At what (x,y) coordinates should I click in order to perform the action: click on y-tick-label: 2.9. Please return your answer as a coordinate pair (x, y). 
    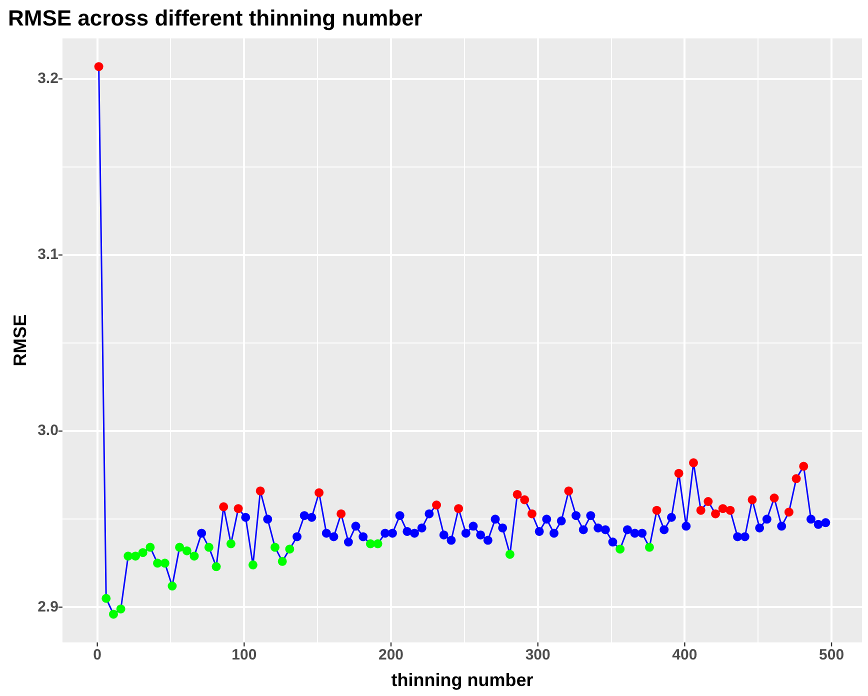
    Looking at the image, I should click on (48, 607).